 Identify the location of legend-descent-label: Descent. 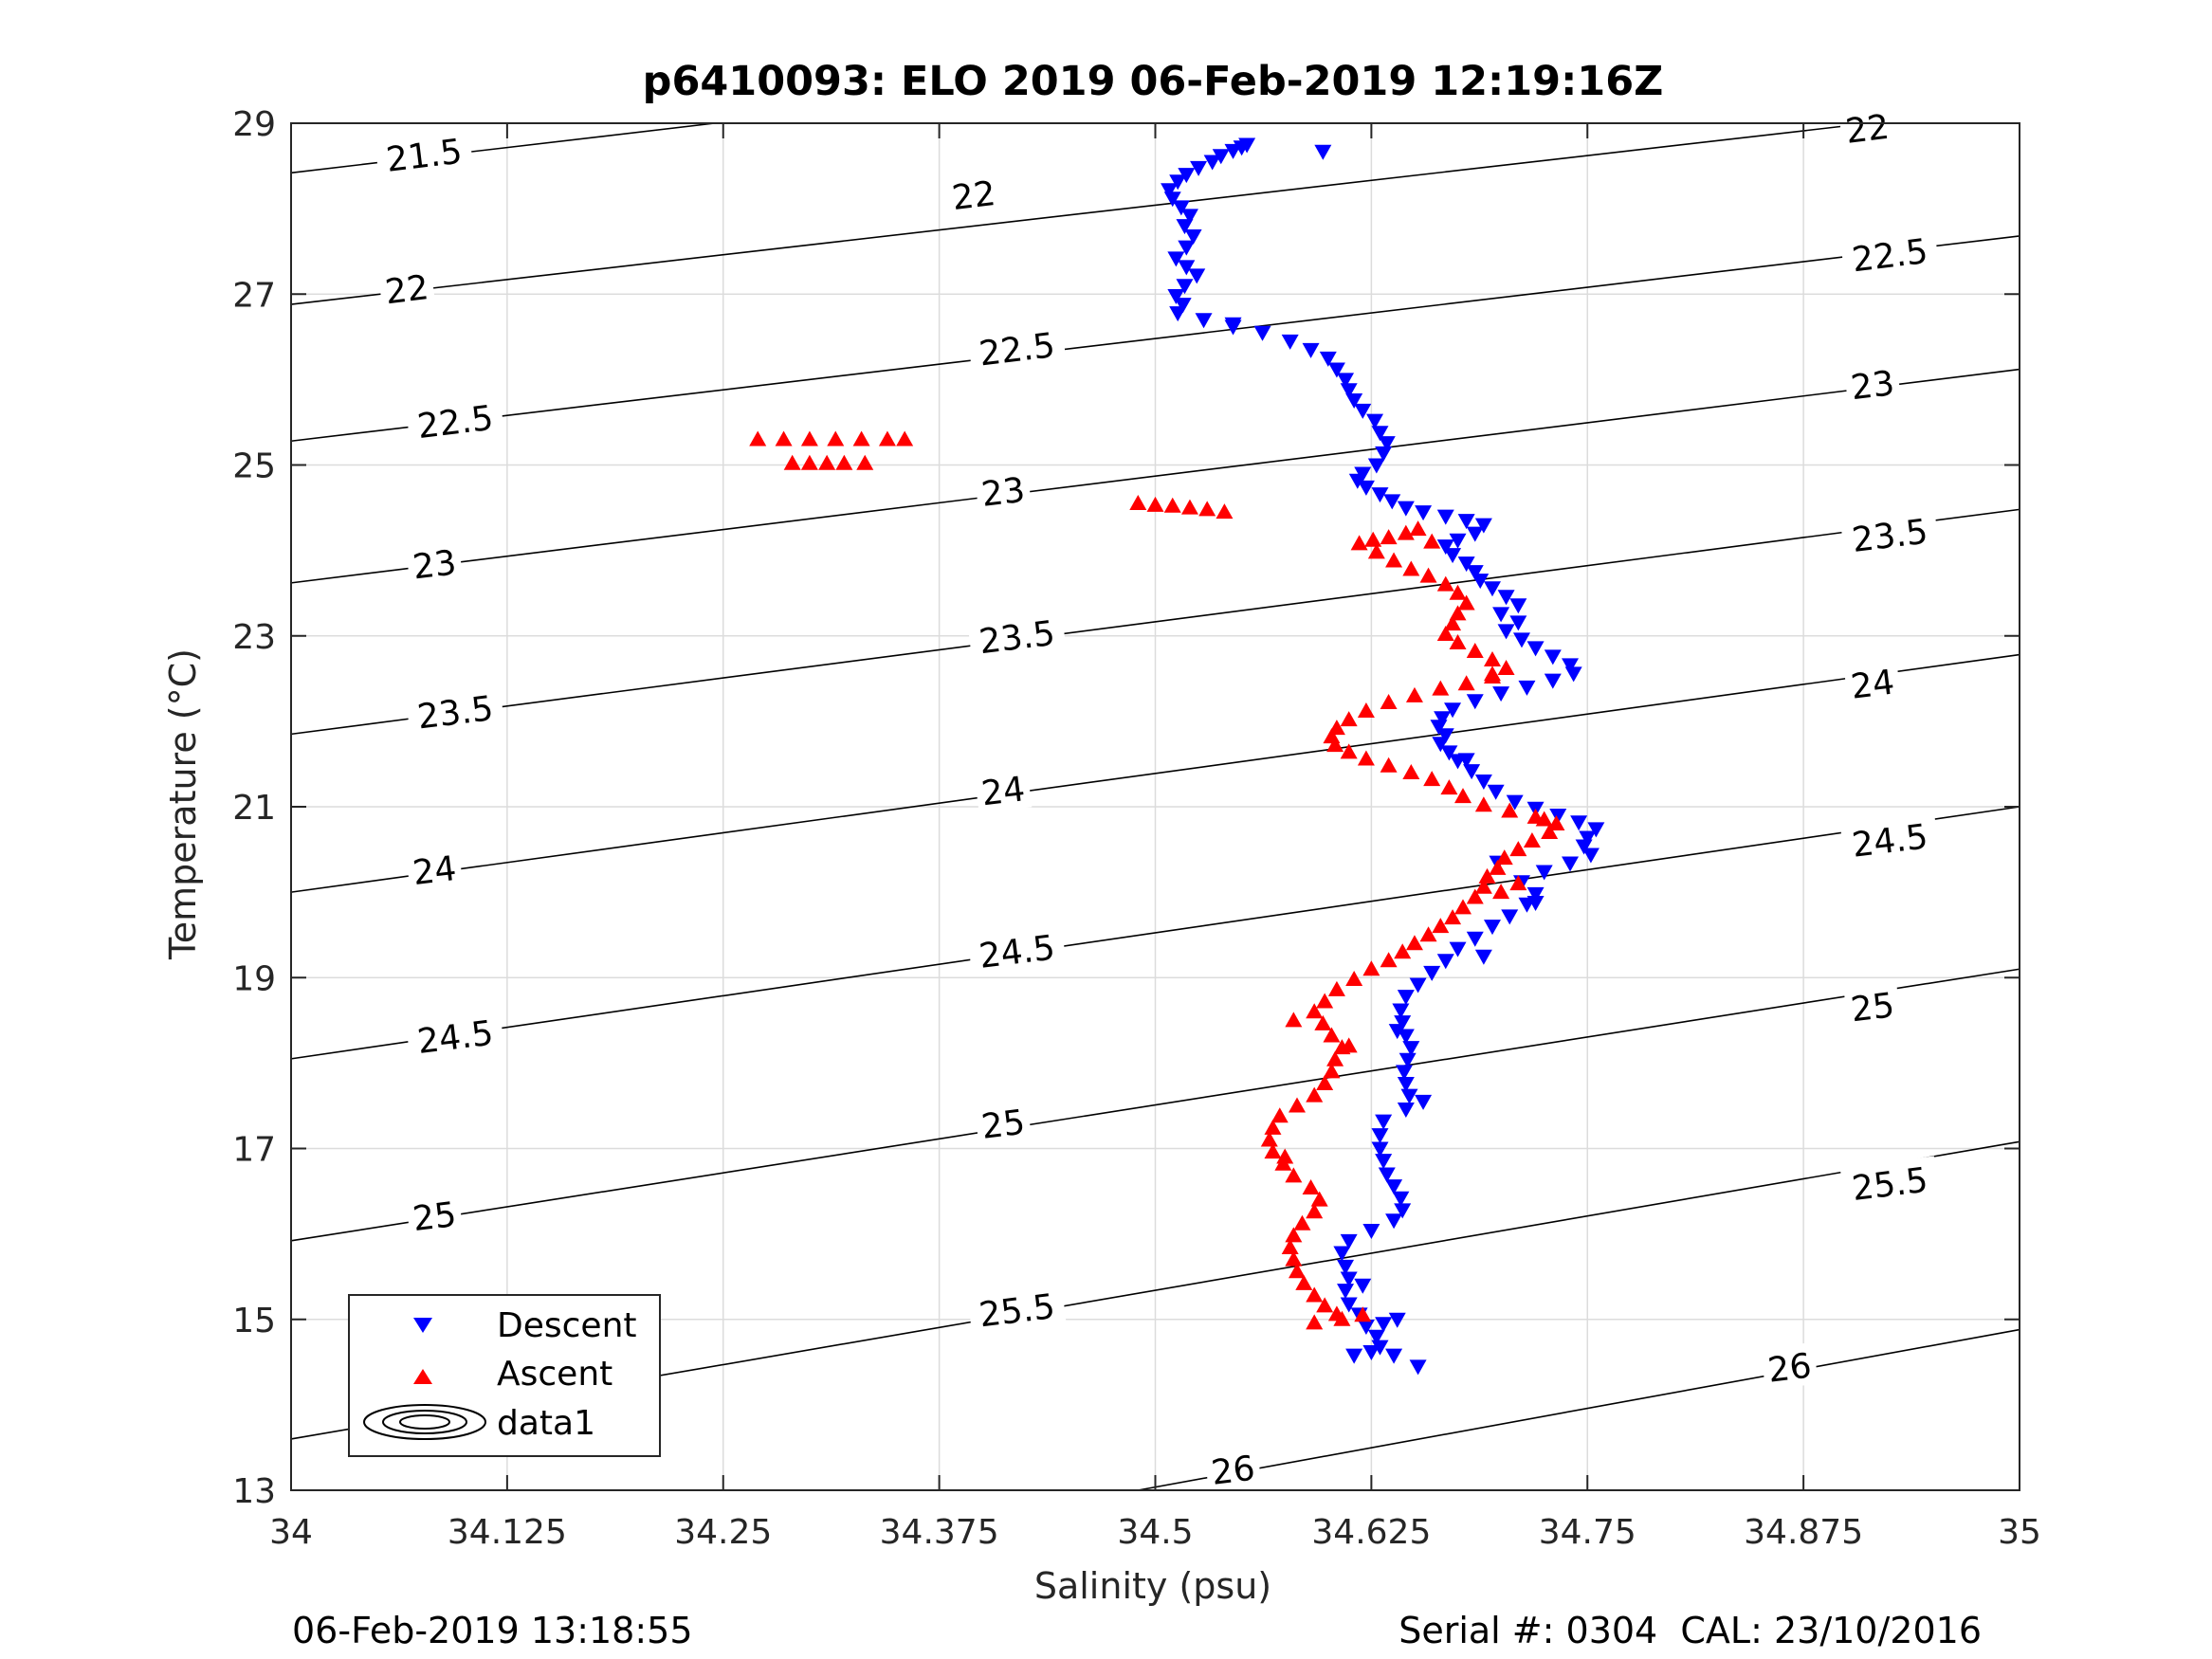
(567, 1325).